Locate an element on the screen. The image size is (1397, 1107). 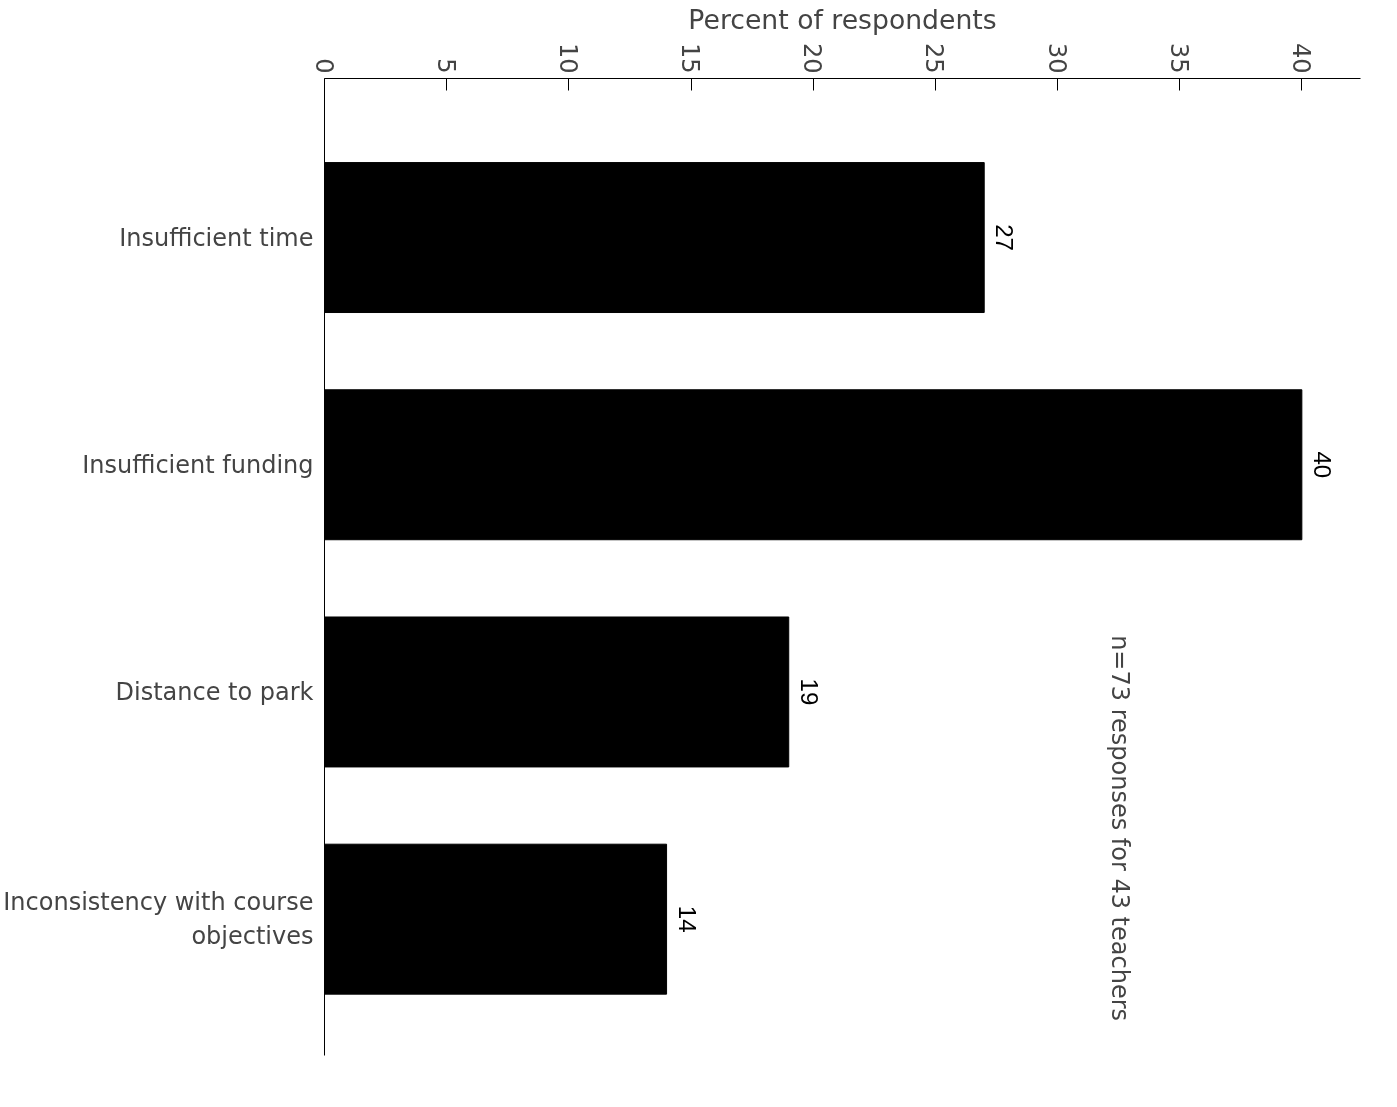
x-tick-label: 20 is located at coordinates (812, 58).